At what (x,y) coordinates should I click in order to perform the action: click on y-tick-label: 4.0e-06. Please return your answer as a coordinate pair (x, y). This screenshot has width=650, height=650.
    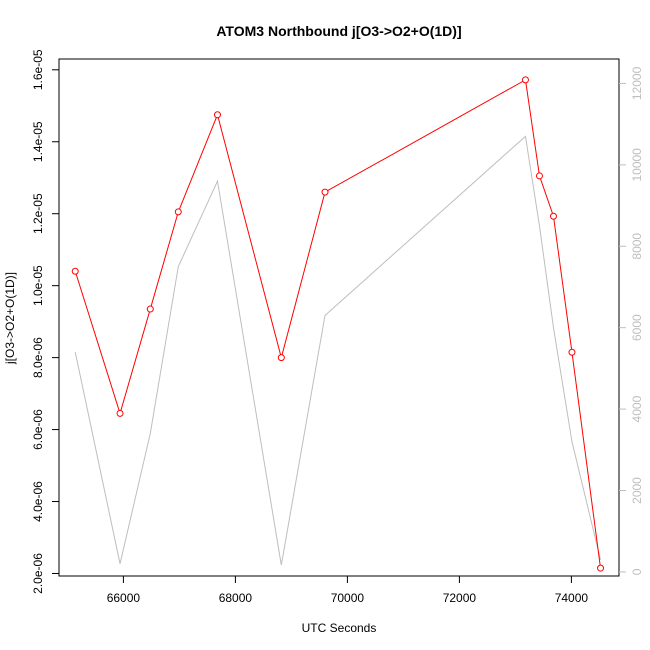
    Looking at the image, I should click on (38, 501).